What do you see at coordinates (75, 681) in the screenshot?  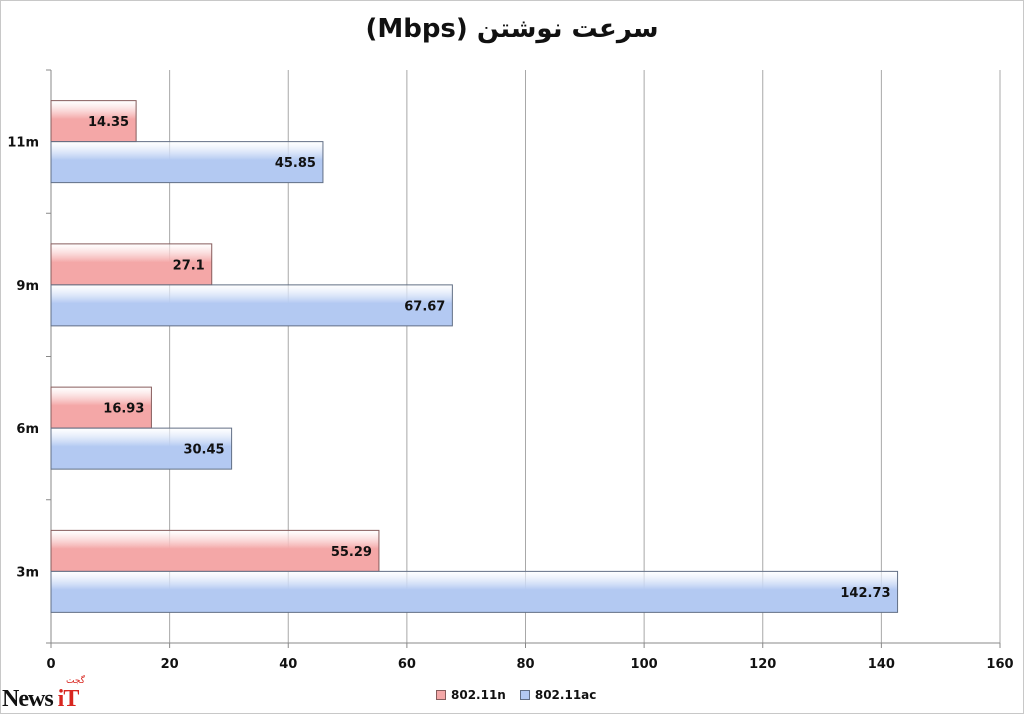 I see `newsit-logo-small-text: گجت` at bounding box center [75, 681].